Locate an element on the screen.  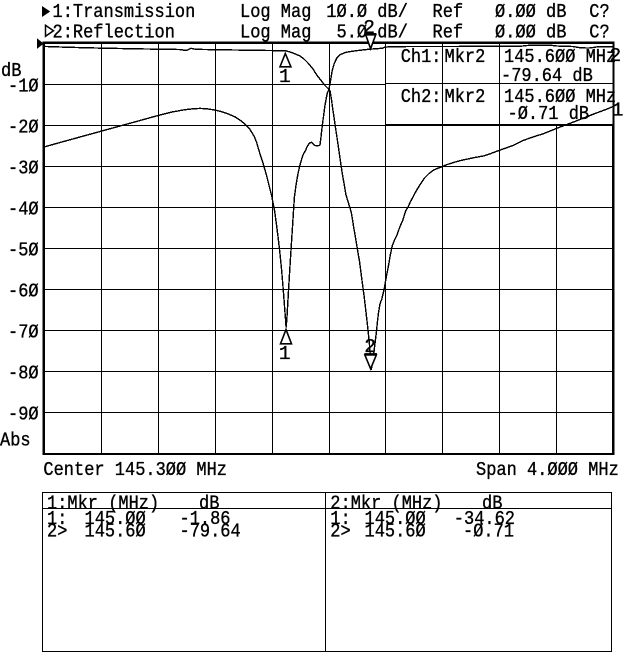
svg-text: Span 4.ØØØ MHz is located at coordinates (547, 470).